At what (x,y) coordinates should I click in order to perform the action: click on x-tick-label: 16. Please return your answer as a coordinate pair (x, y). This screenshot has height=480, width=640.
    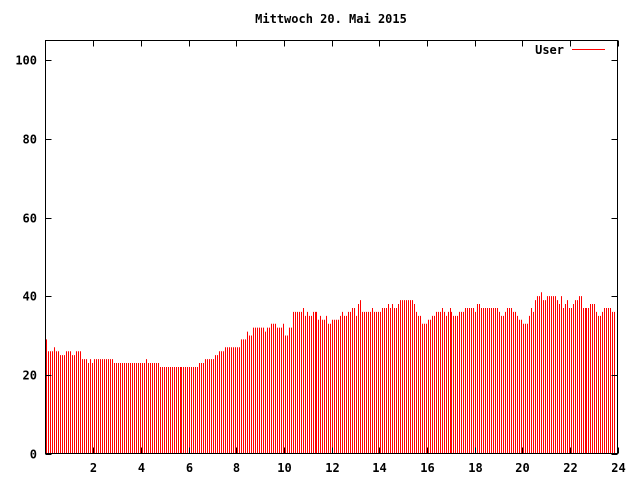
    Looking at the image, I should click on (427, 468).